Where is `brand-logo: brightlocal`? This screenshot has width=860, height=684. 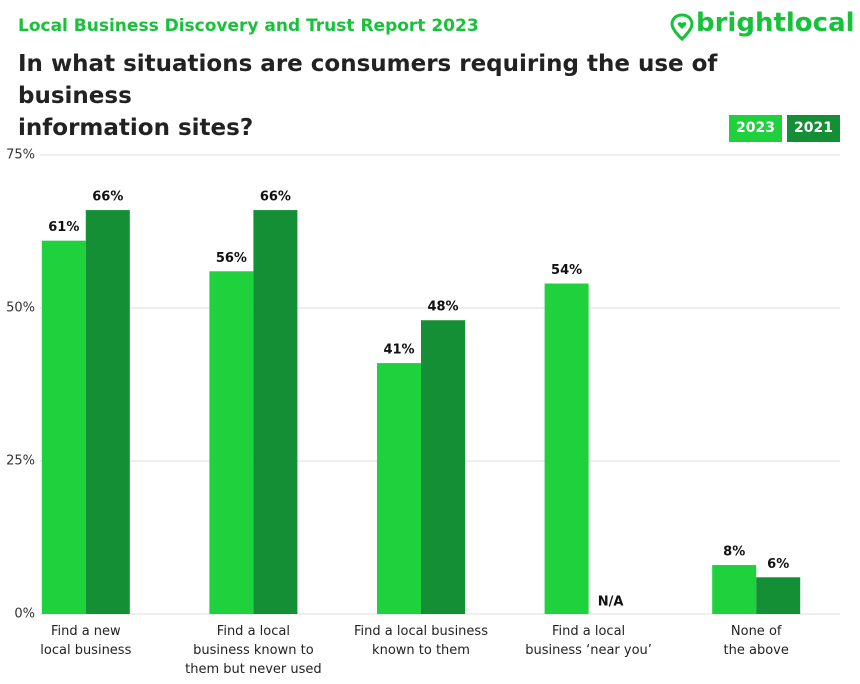 brand-logo: brightlocal is located at coordinates (775, 23).